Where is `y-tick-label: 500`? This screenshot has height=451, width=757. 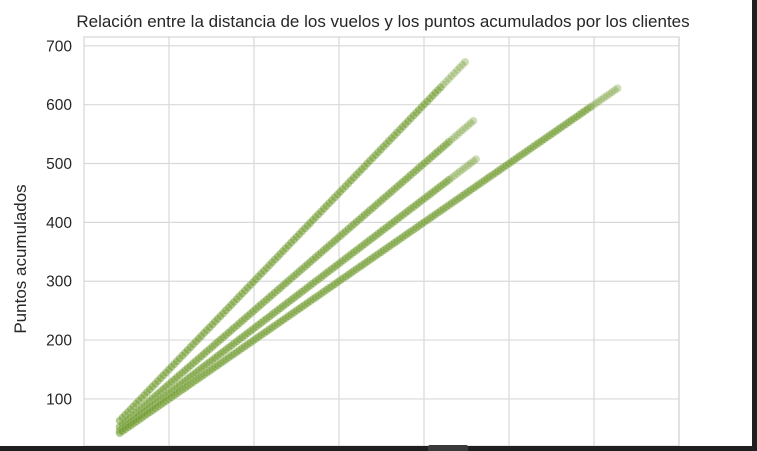 y-tick-label: 500 is located at coordinates (59, 164).